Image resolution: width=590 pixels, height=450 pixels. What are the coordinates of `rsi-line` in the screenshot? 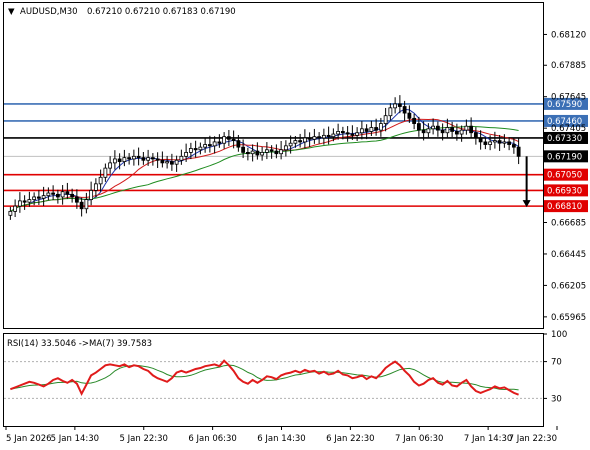 It's located at (264, 378).